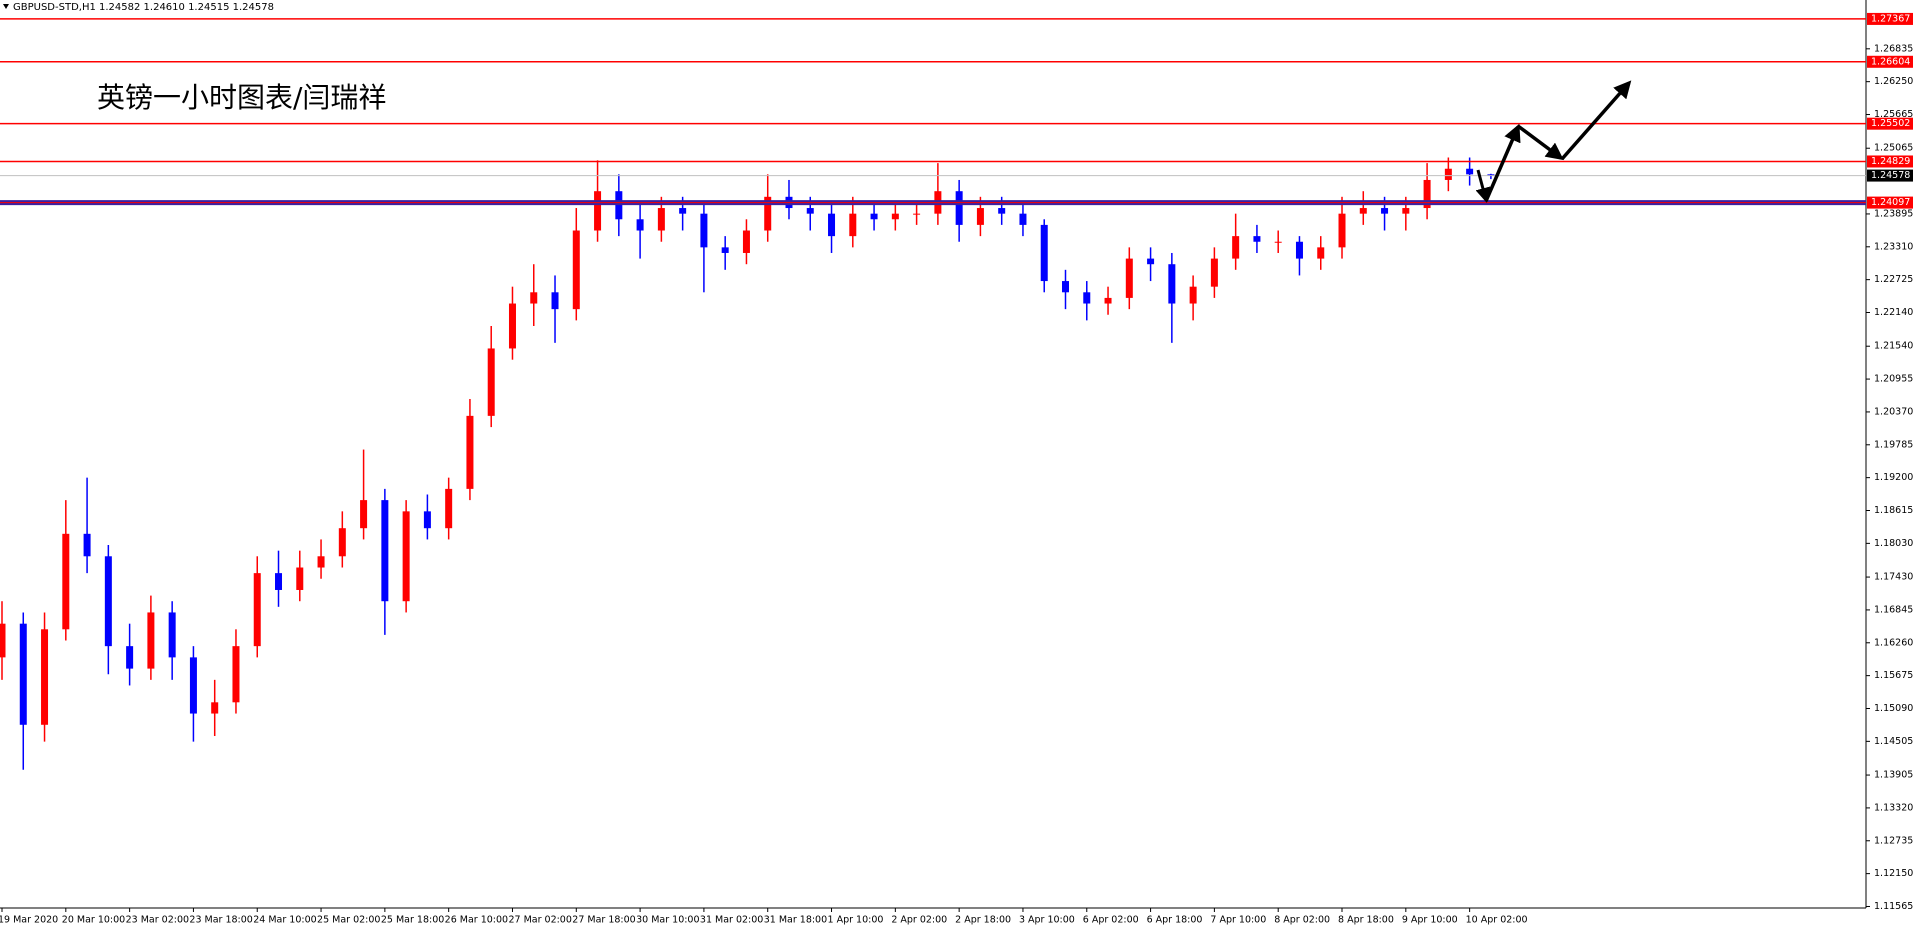 This screenshot has width=1913, height=932. I want to click on x-tick-label: 31 Mar 18:00, so click(795, 920).